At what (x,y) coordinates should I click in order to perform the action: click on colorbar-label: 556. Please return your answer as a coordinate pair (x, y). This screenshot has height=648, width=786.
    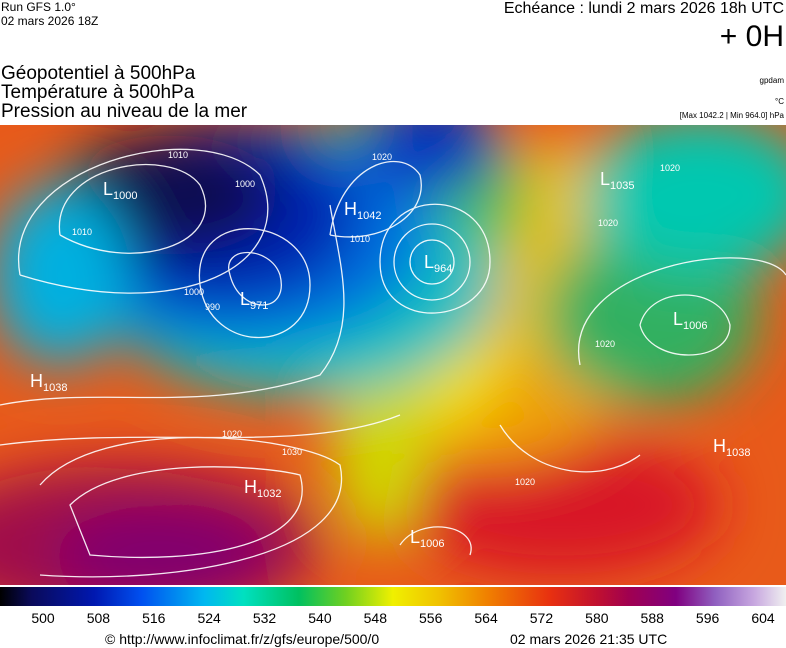
    Looking at the image, I should click on (431, 618).